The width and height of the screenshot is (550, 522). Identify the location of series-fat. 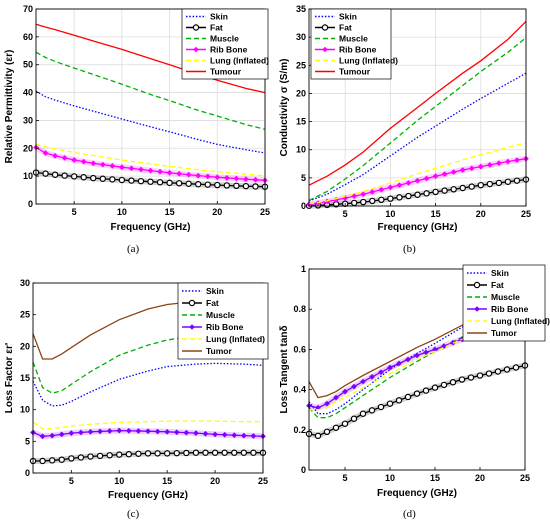
(417, 401).